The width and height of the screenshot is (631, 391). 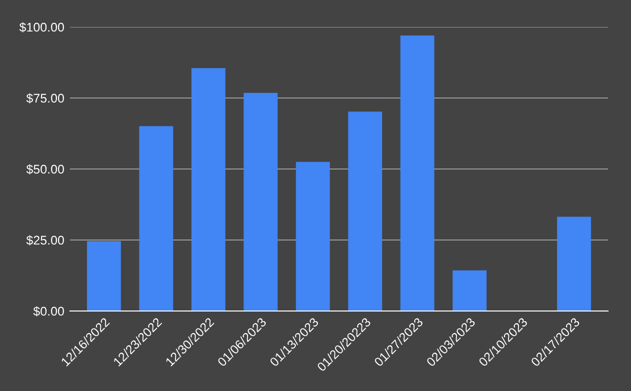 I want to click on y-tick-label: $25.00, so click(x=45, y=240).